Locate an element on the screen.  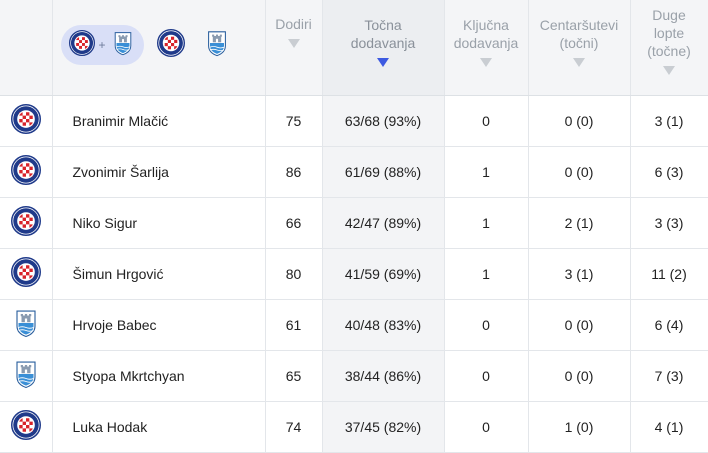
column-header-kljucna-dodavanja: Ključna dodavanja is located at coordinates (486, 48).